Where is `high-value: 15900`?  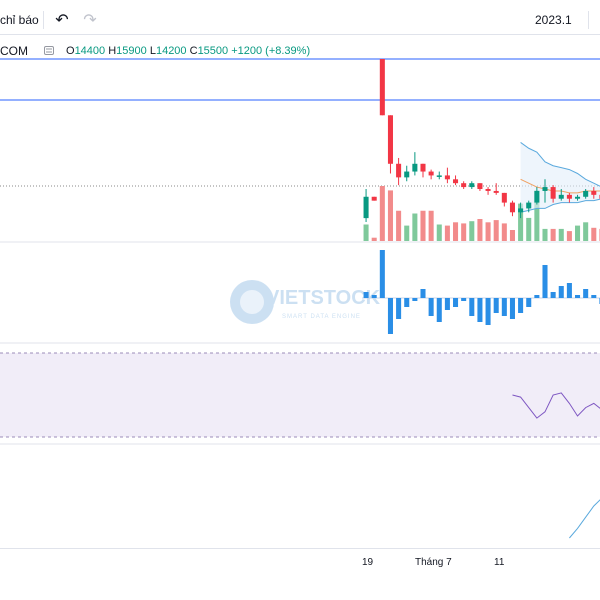 high-value: 15900 is located at coordinates (131, 51).